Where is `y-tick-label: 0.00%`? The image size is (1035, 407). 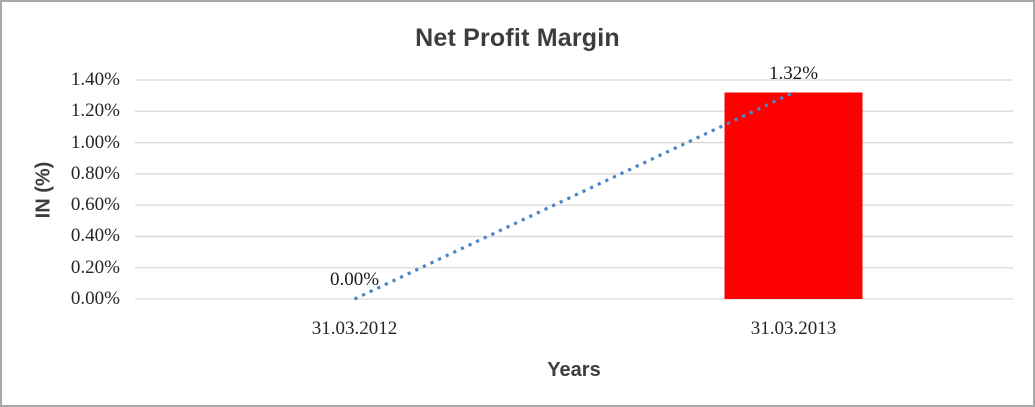 y-tick-label: 0.00% is located at coordinates (95, 298).